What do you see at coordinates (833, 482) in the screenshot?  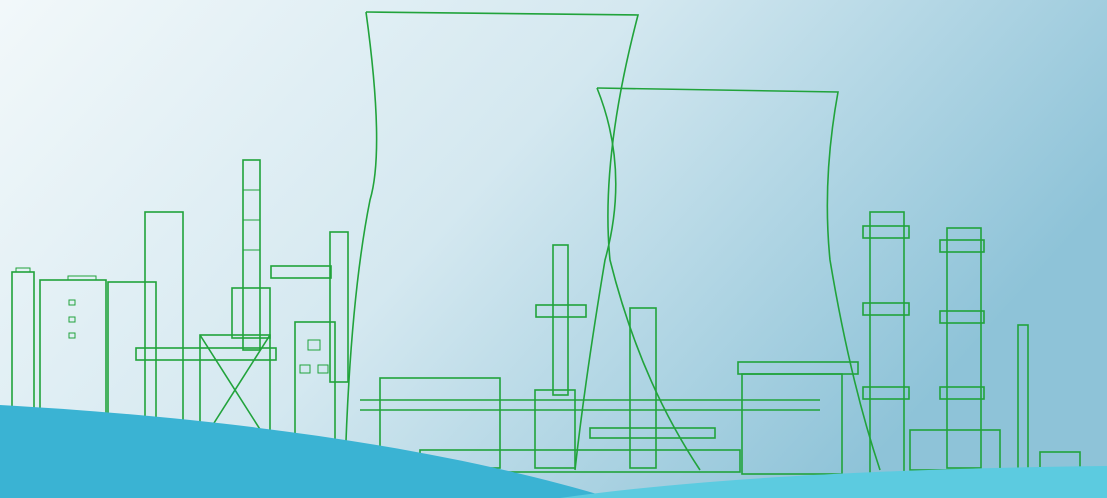 I see `wave-light` at bounding box center [833, 482].